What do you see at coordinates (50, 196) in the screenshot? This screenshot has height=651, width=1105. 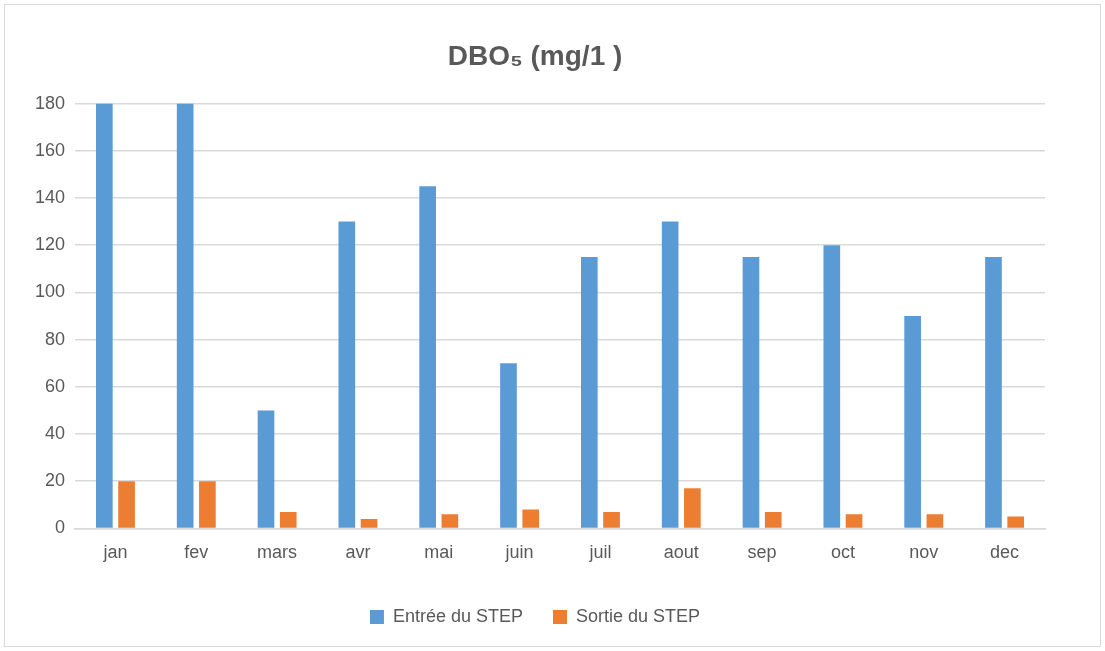 I see `y-tick-label: 140` at bounding box center [50, 196].